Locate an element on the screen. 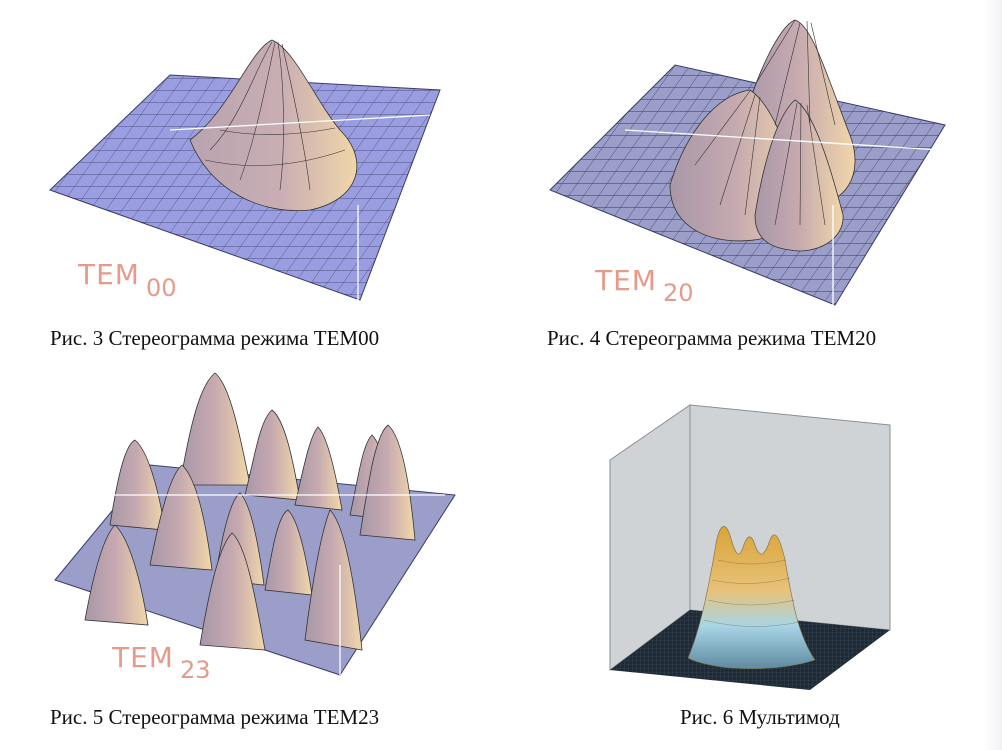  tem20-subscript: 20 is located at coordinates (678, 293).